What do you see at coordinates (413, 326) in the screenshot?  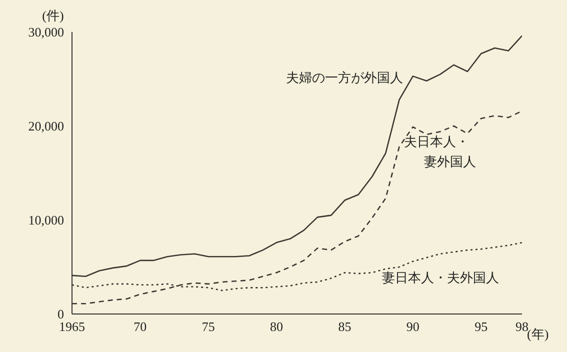 I see `x-tick-label: 90` at bounding box center [413, 326].